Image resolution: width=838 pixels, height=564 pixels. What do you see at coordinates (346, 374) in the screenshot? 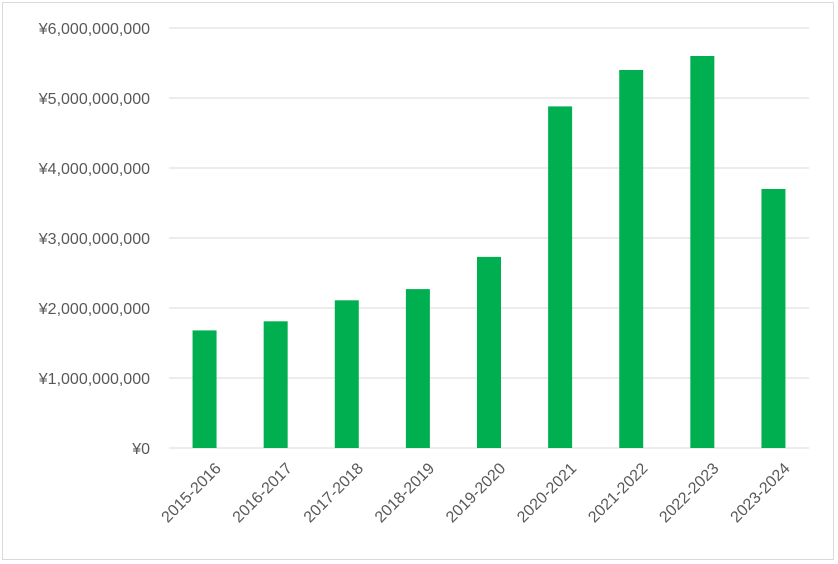
I see `bar-2017-2018` at bounding box center [346, 374].